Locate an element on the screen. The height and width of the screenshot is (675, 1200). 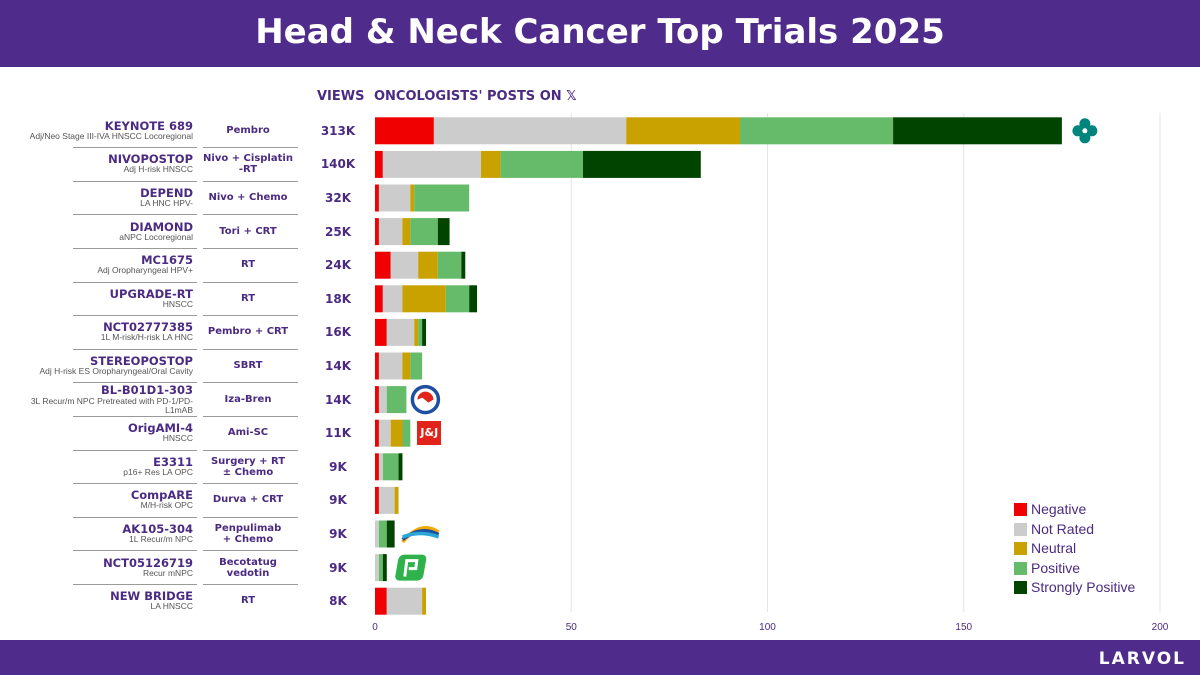
brand-logo: LARVOL is located at coordinates (1142, 659).